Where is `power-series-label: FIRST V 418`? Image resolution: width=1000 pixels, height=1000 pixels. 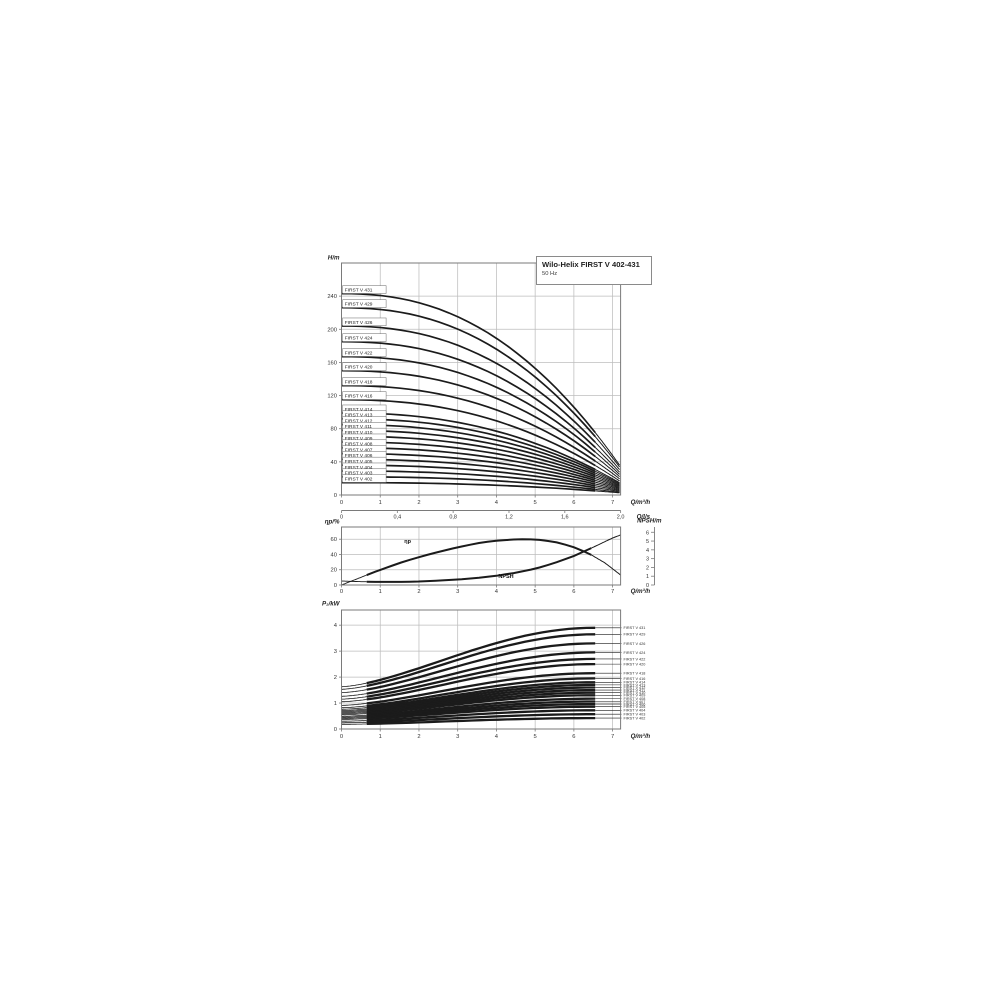 power-series-label: FIRST V 418 is located at coordinates (635, 674).